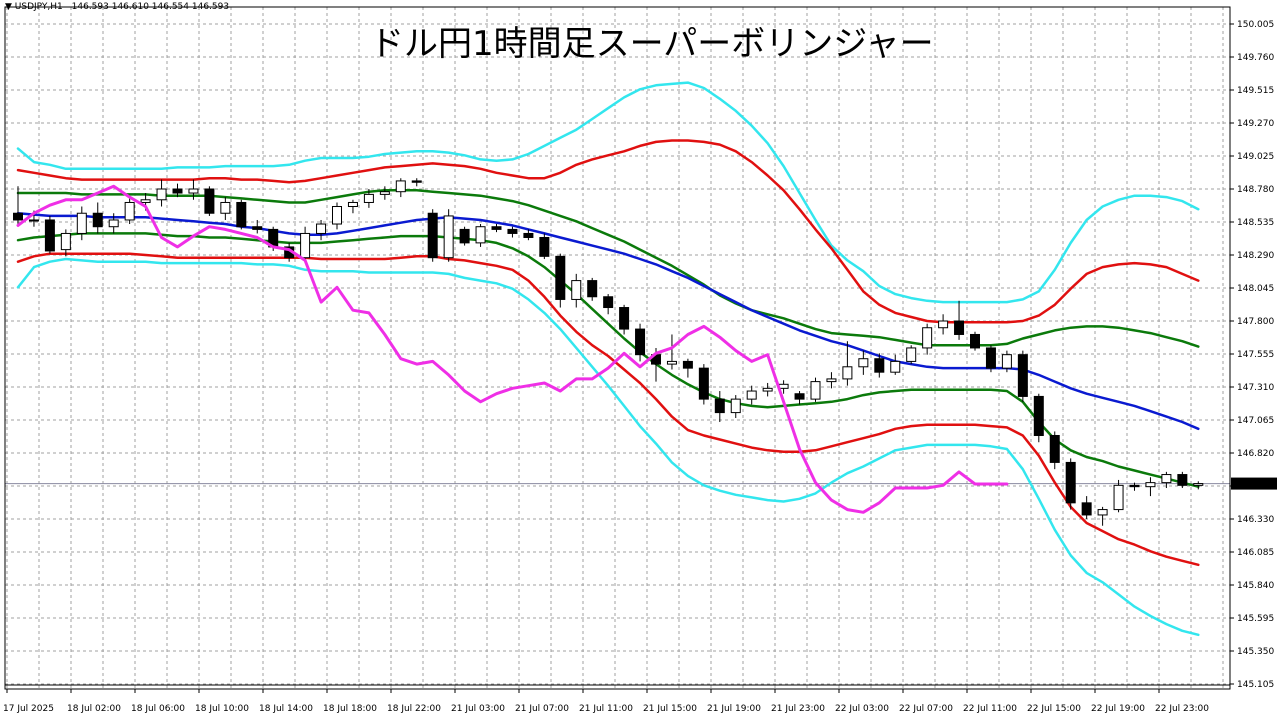 This screenshot has width=1278, height=719. What do you see at coordinates (990, 709) in the screenshot?
I see `x-tick-label: 22 Jul 11:00` at bounding box center [990, 709].